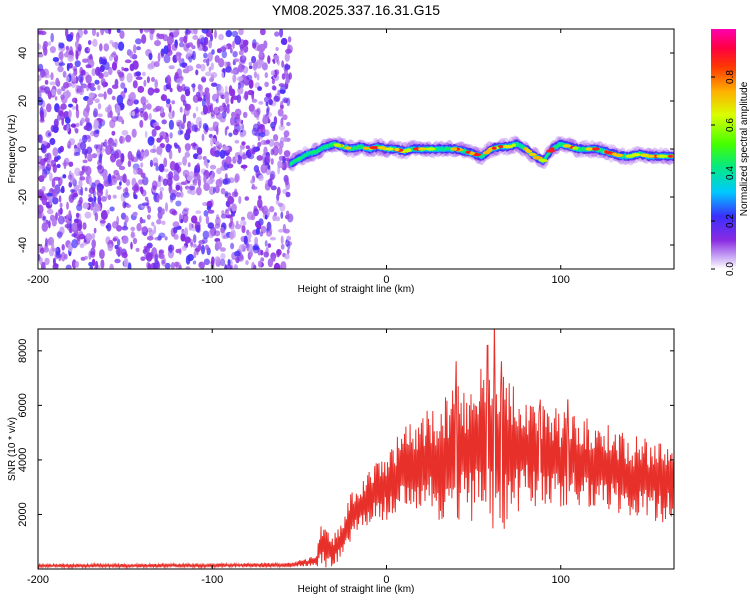  Describe the element at coordinates (730, 221) in the screenshot. I see `colorbar-tick-label: 0.2` at that location.